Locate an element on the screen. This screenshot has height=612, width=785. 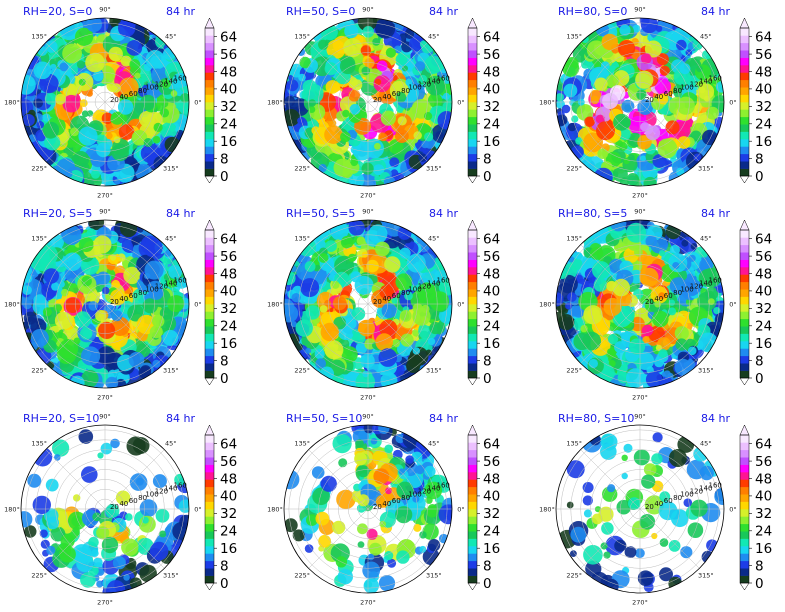
angle-tick-label: 180° is located at coordinates (547, 103).